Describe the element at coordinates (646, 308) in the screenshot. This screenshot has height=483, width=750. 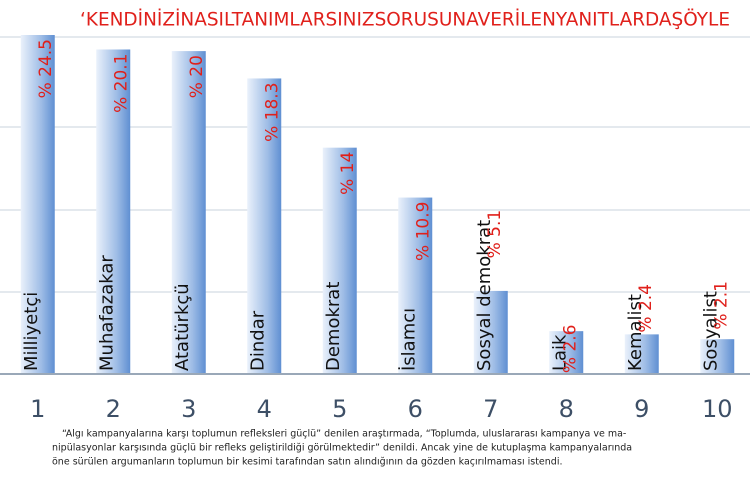
I see `value-label: % 2.4` at that location.